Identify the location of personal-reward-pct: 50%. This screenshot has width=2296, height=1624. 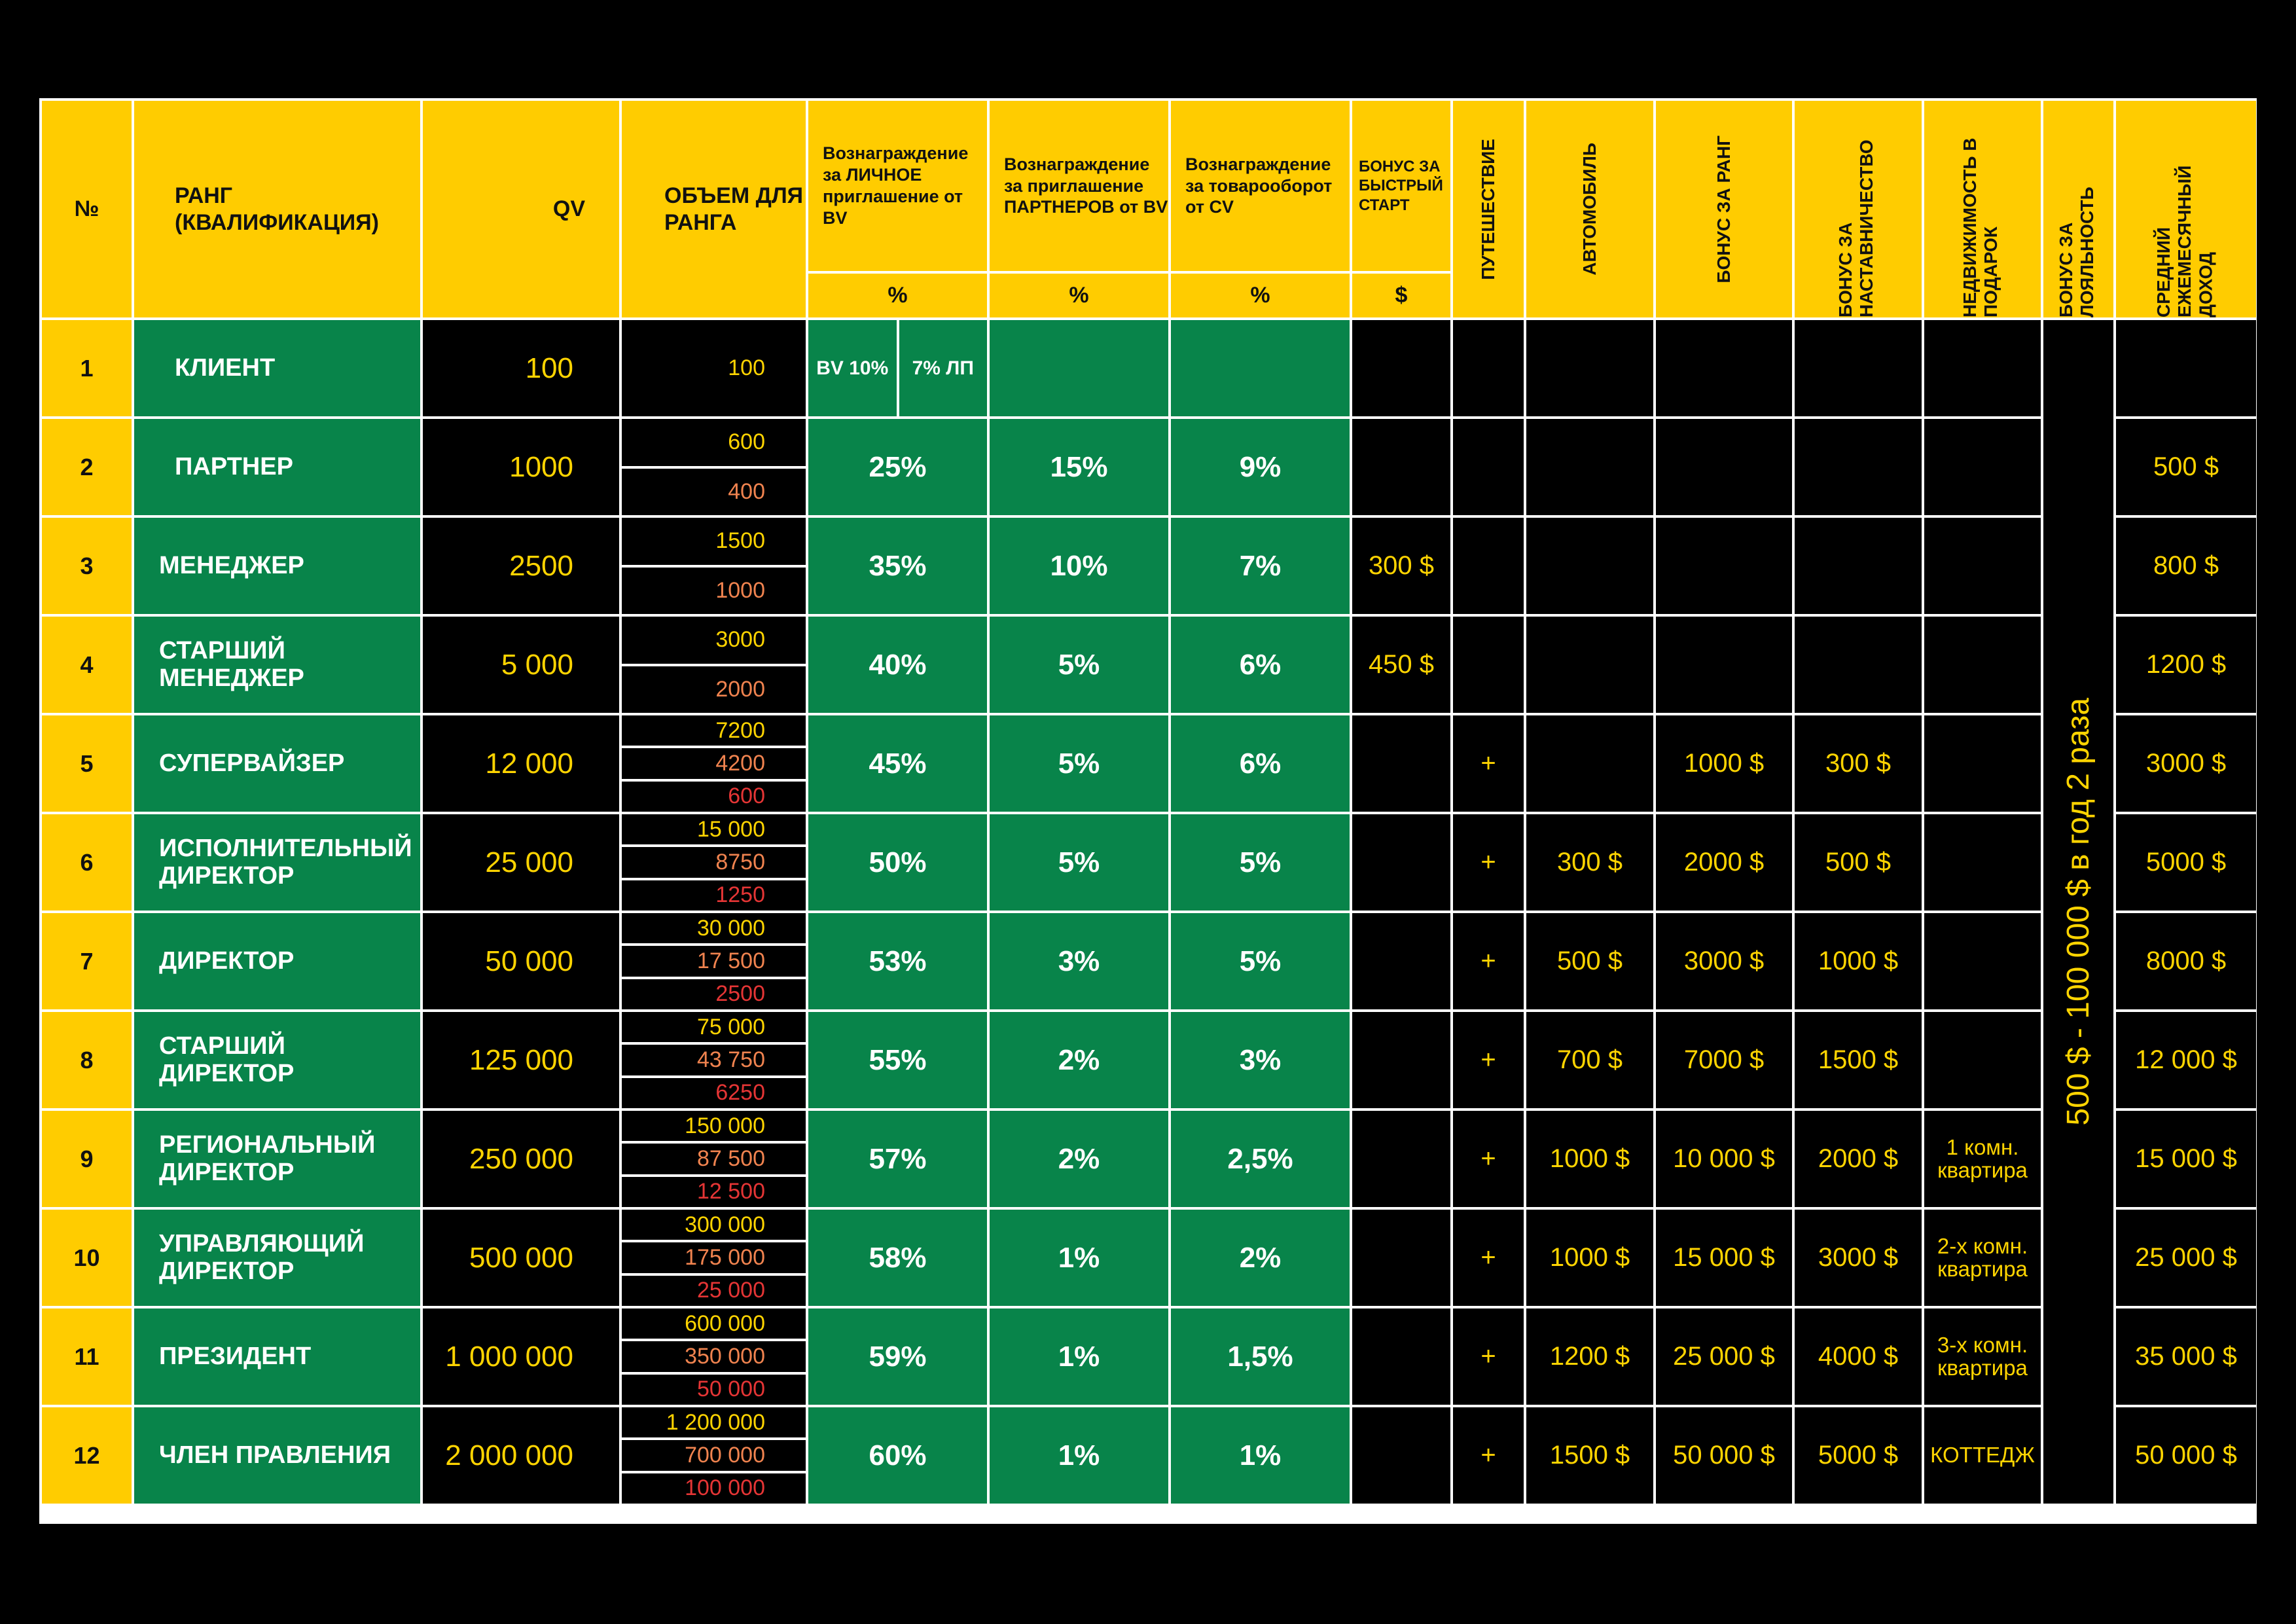
(897, 862).